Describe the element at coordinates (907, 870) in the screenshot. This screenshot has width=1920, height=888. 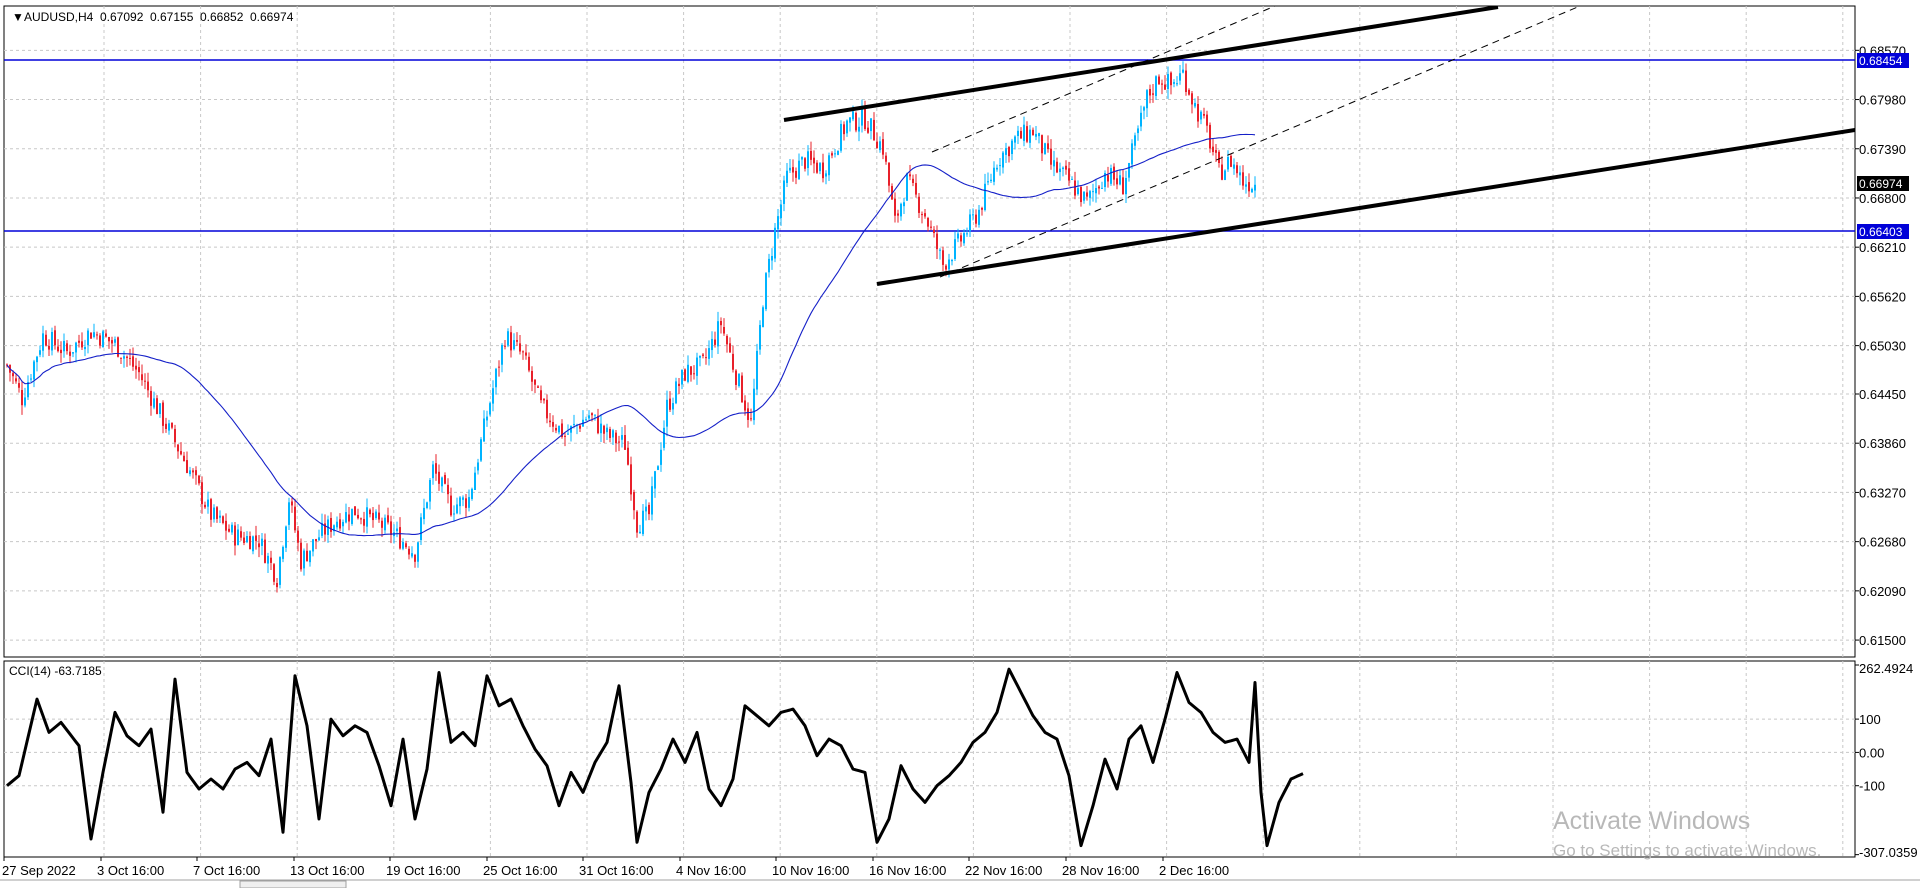
I see `time-tick-label: 16 Nov 16:00` at that location.